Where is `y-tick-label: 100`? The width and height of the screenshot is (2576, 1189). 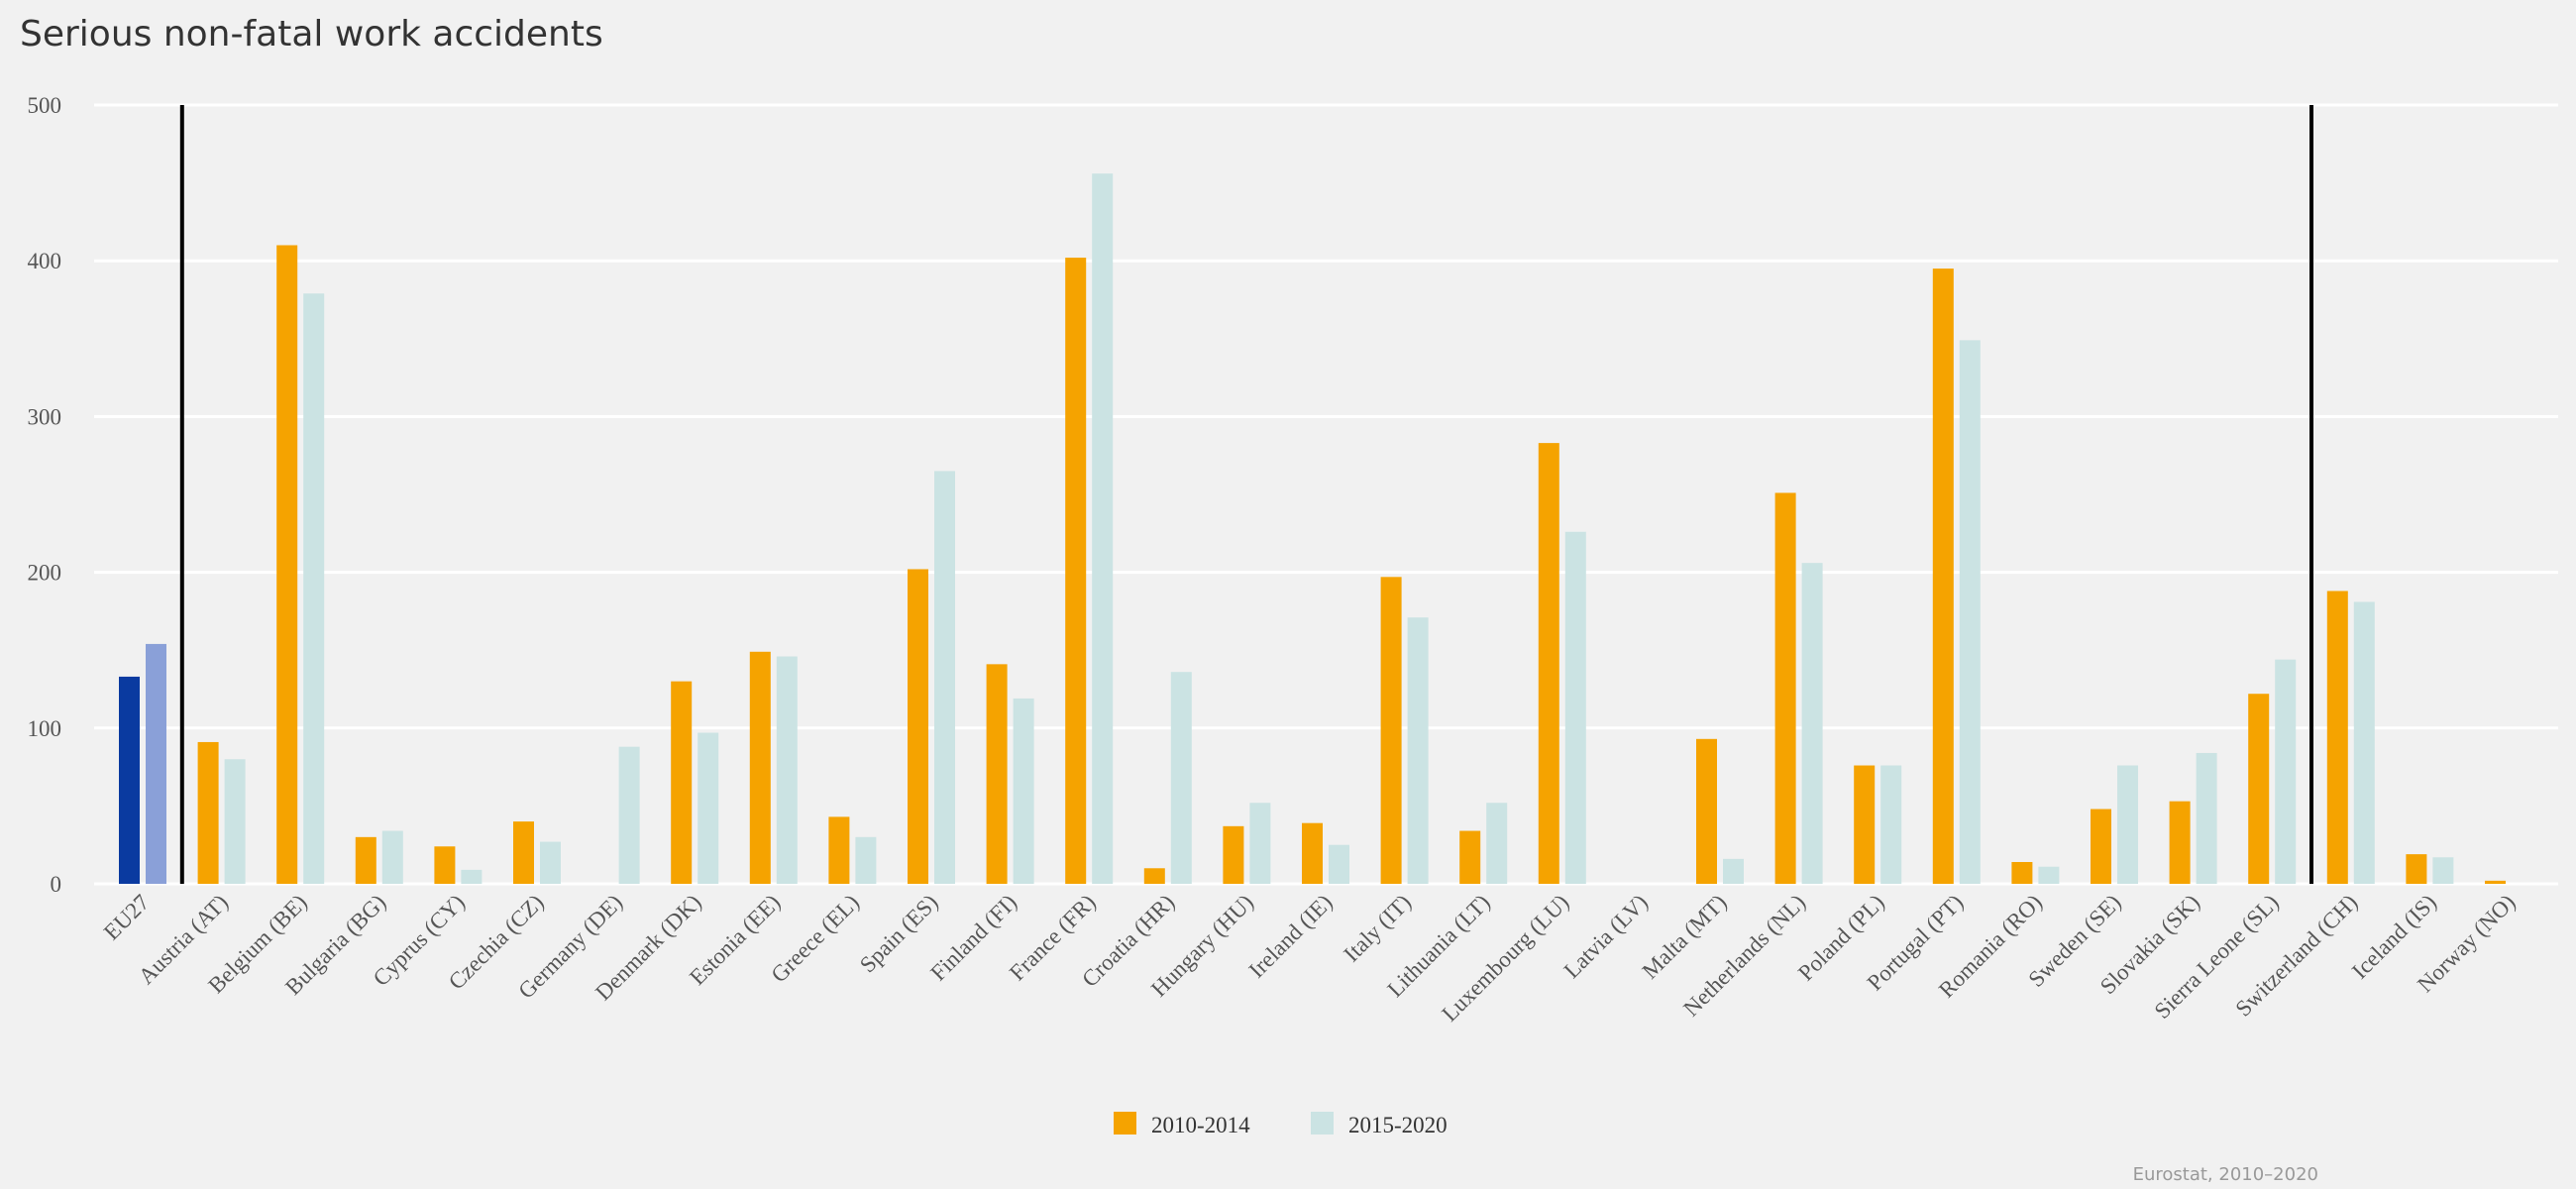
y-tick-label: 100 is located at coordinates (45, 729).